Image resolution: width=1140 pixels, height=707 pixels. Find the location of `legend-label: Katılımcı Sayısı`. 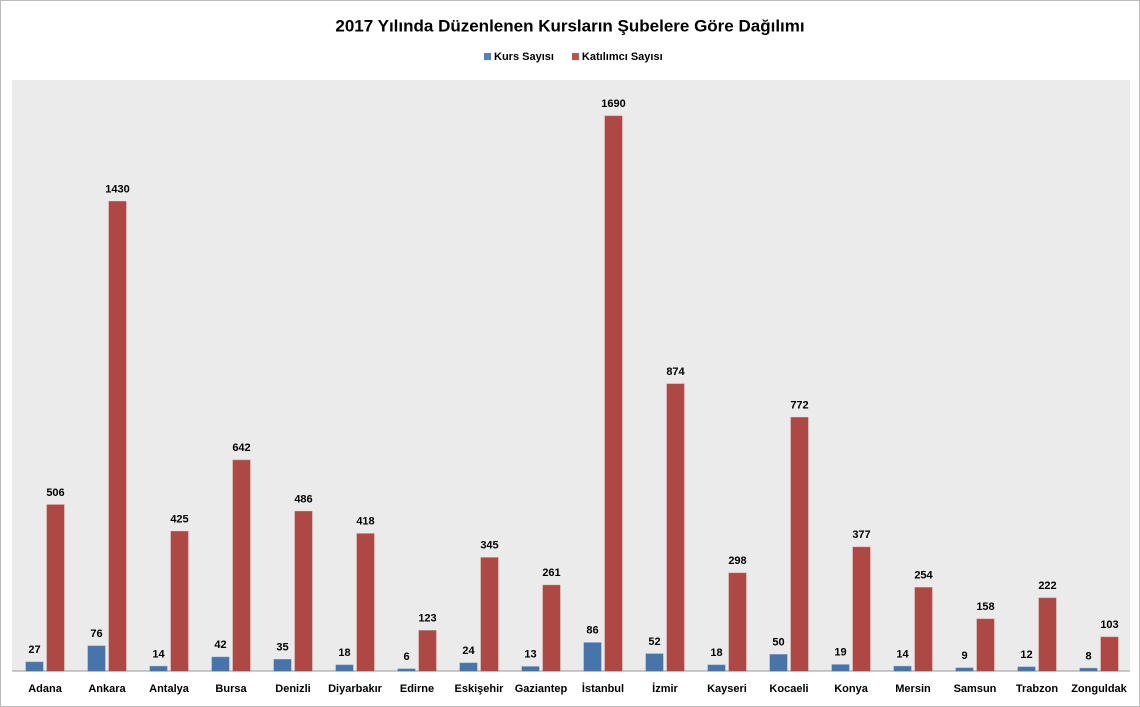

legend-label: Katılımcı Sayısı is located at coordinates (622, 57).